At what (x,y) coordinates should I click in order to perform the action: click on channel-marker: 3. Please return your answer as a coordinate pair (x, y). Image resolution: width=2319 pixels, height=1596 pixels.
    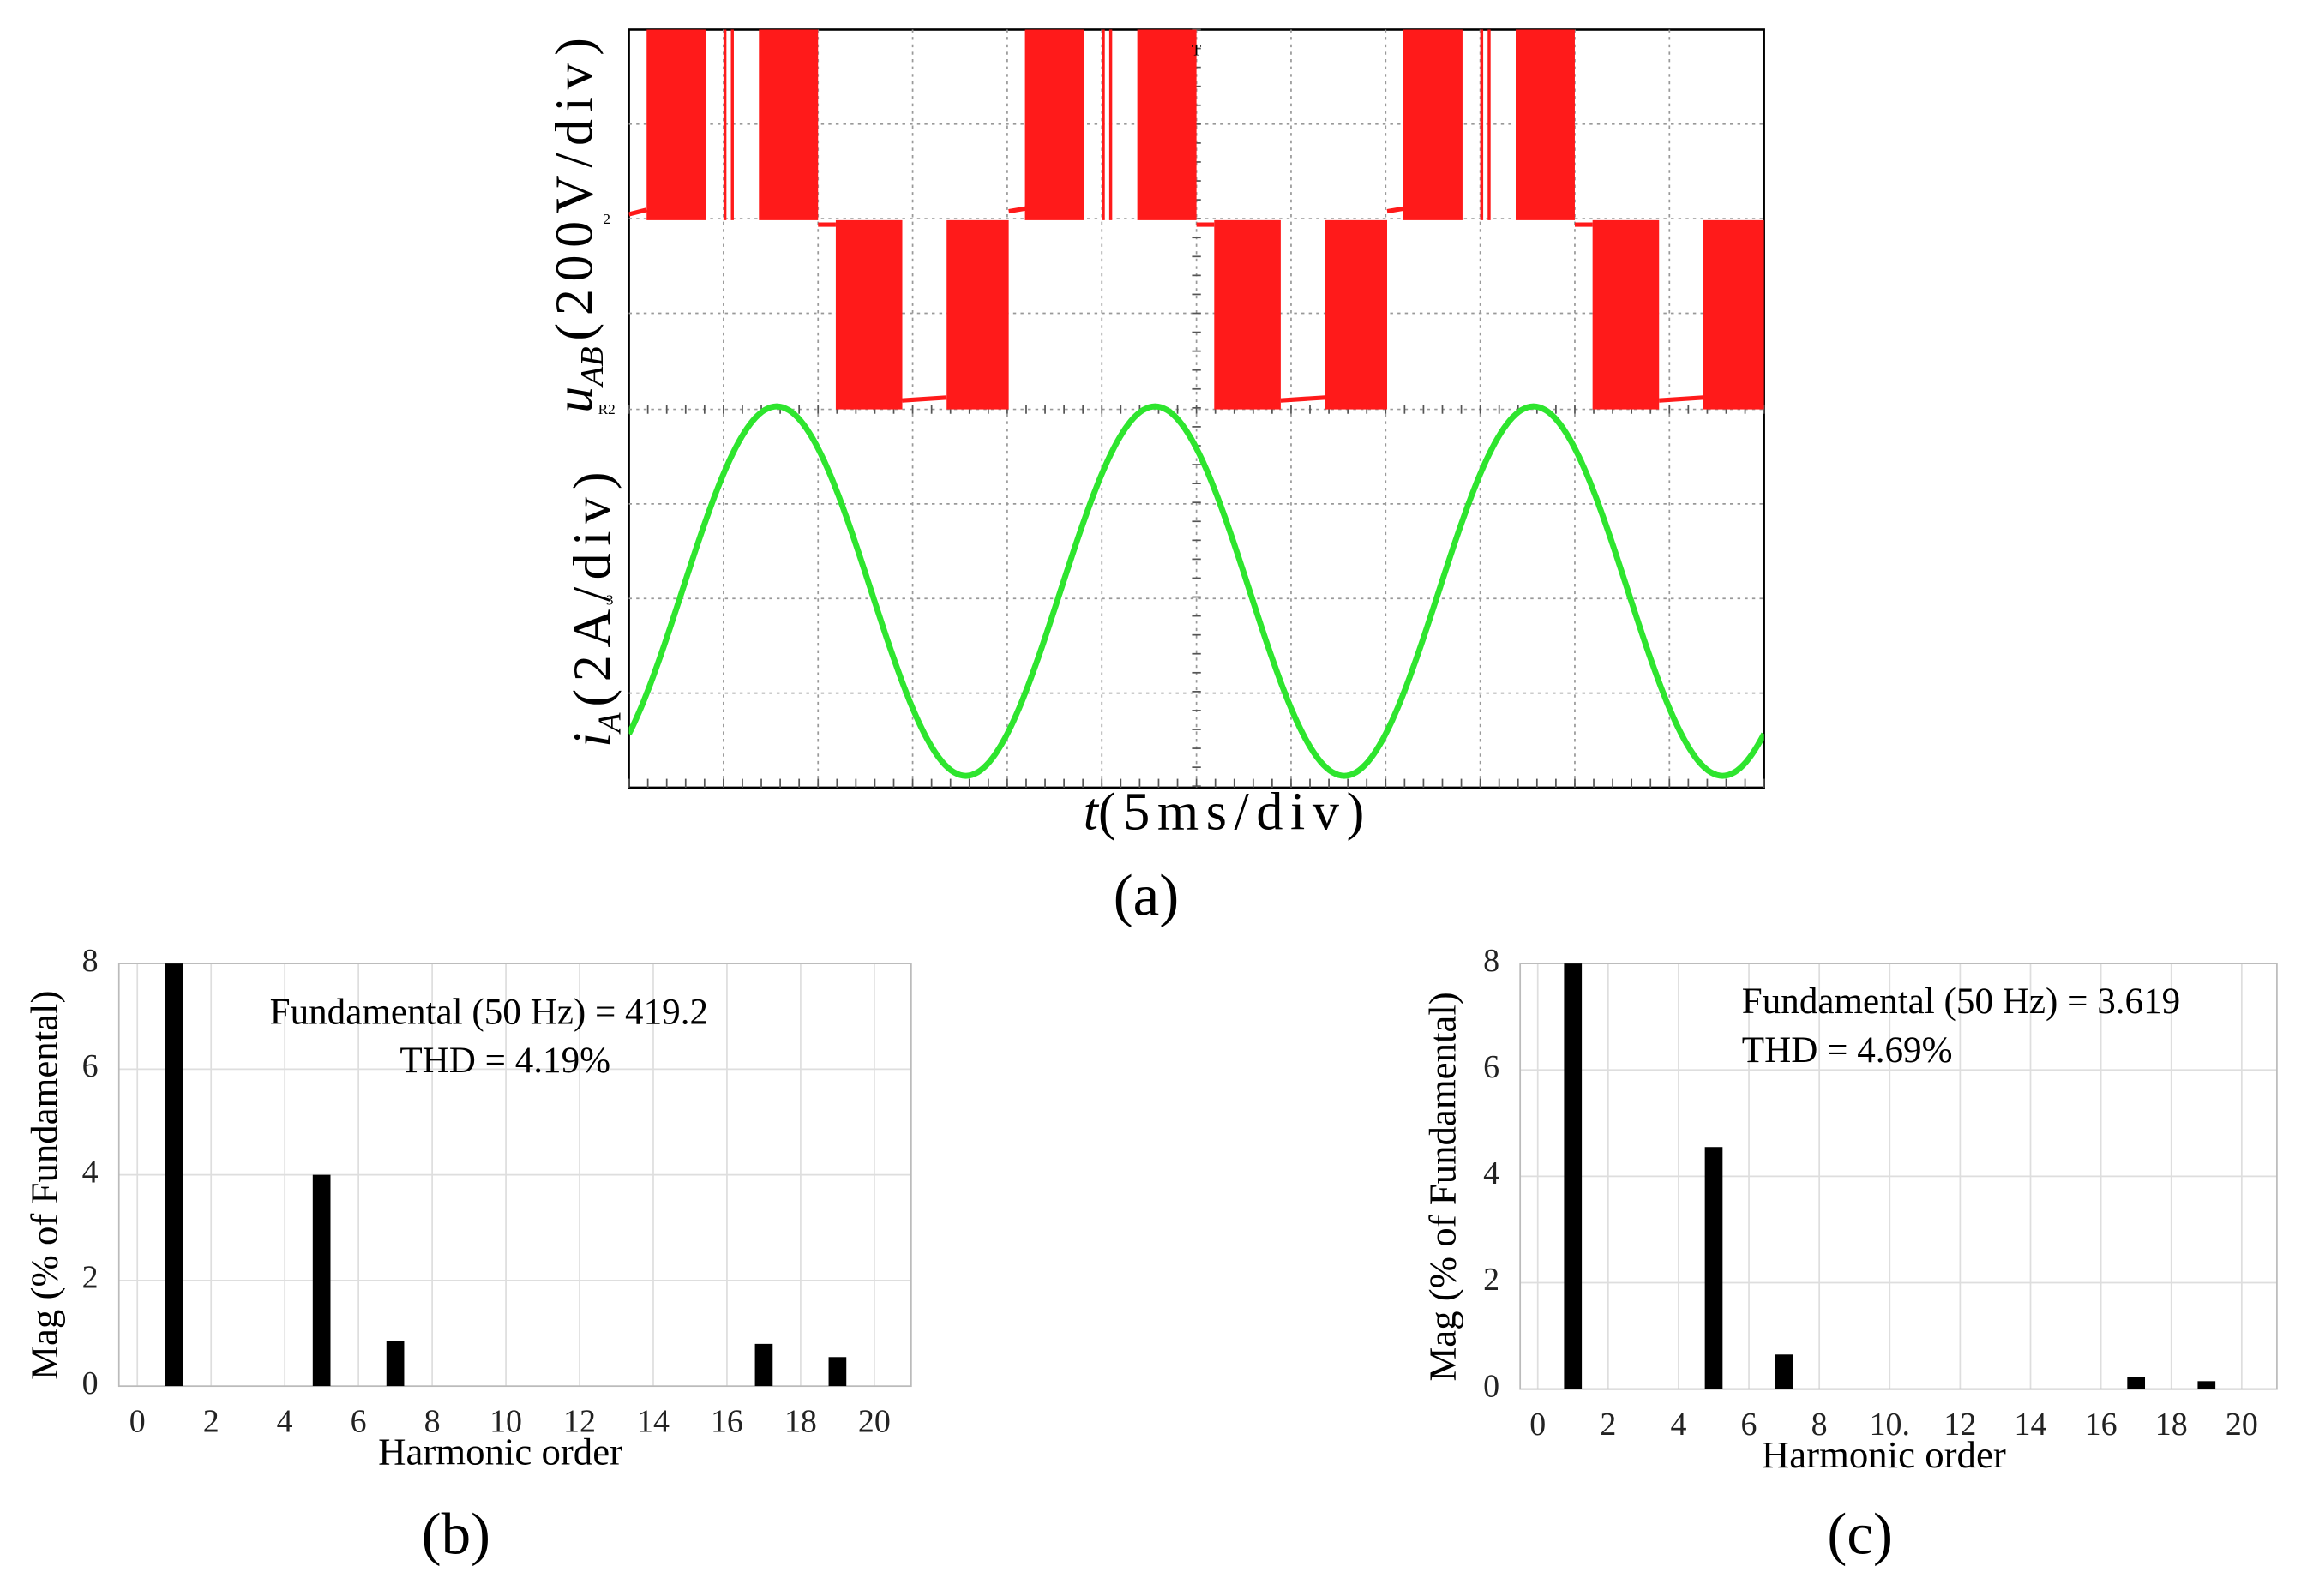
    Looking at the image, I should click on (610, 600).